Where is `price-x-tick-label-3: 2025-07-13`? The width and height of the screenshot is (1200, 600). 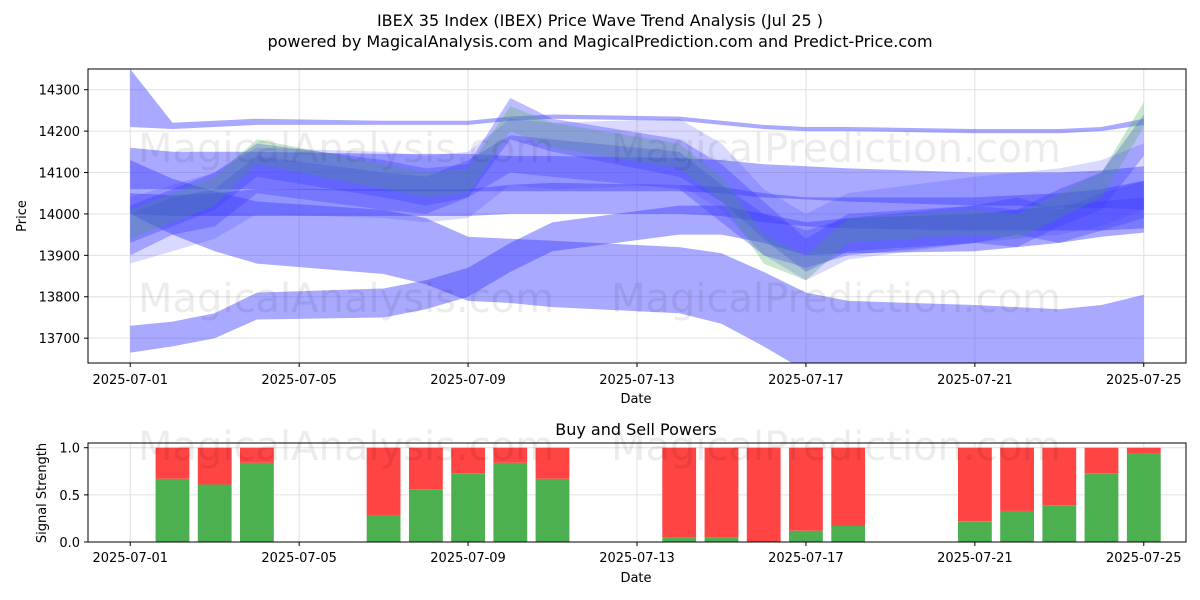 price-x-tick-label-3: 2025-07-13 is located at coordinates (637, 380).